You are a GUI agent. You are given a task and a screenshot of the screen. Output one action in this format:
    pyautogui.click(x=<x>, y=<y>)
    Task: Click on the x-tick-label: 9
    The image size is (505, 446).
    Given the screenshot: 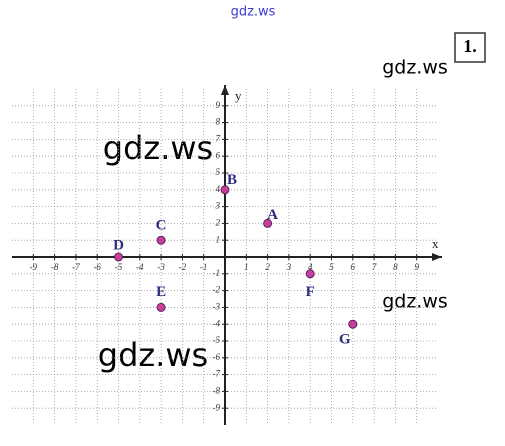 What is the action you would take?
    pyautogui.click(x=416, y=267)
    